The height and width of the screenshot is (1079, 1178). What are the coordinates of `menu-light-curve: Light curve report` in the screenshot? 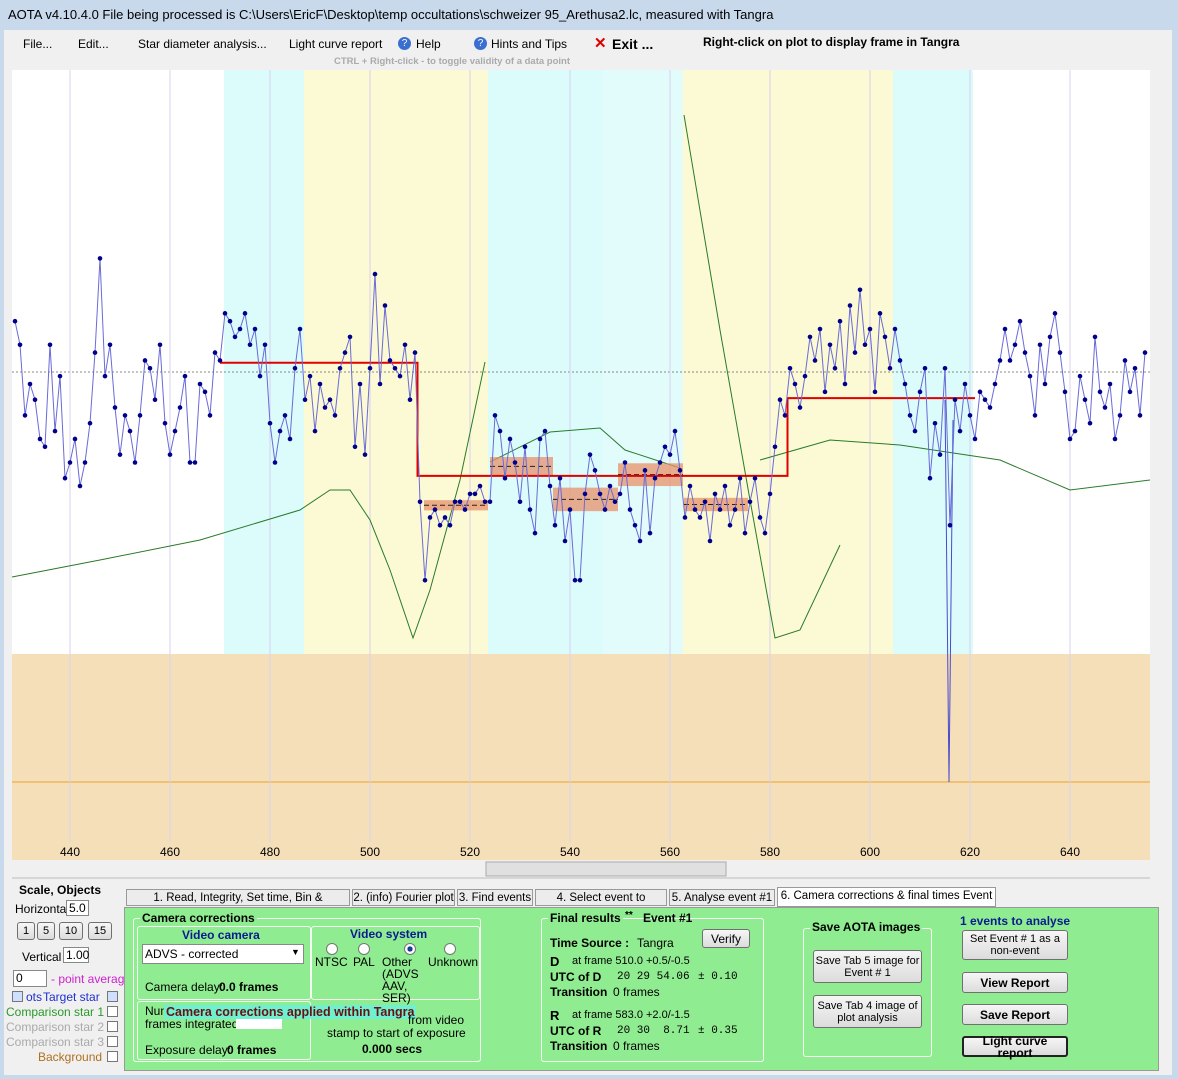 It's located at (336, 44).